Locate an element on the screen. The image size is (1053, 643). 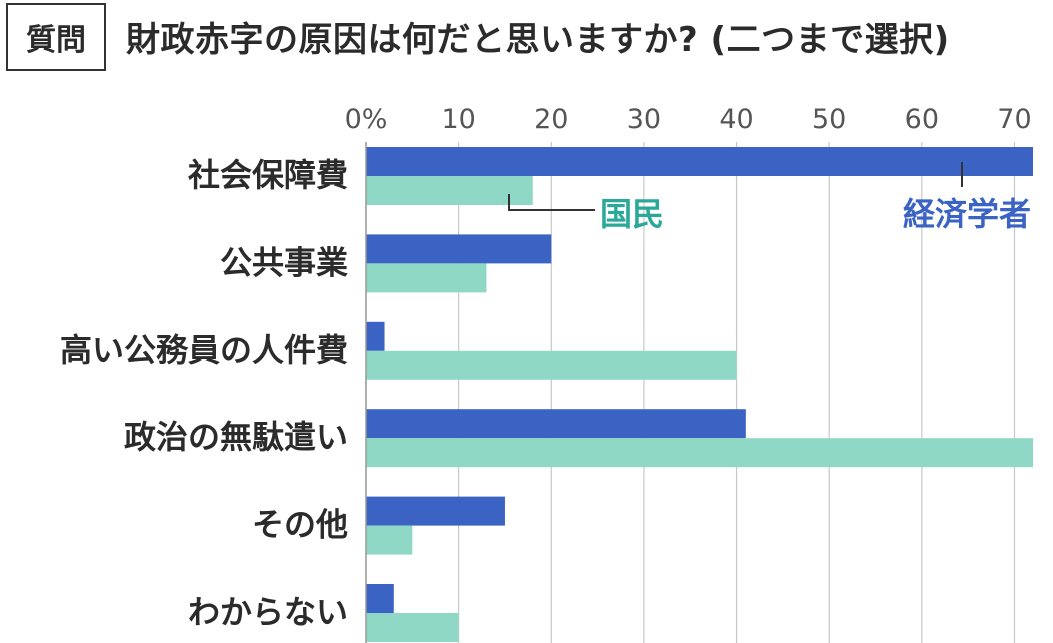
x-tick-label-30: 30 is located at coordinates (644, 119).